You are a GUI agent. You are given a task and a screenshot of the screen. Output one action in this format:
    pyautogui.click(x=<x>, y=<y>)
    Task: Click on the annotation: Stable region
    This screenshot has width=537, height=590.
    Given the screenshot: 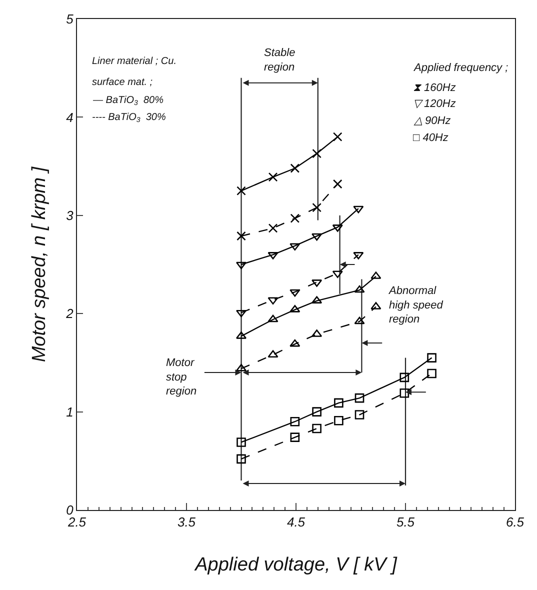 What is the action you would take?
    pyautogui.click(x=280, y=60)
    